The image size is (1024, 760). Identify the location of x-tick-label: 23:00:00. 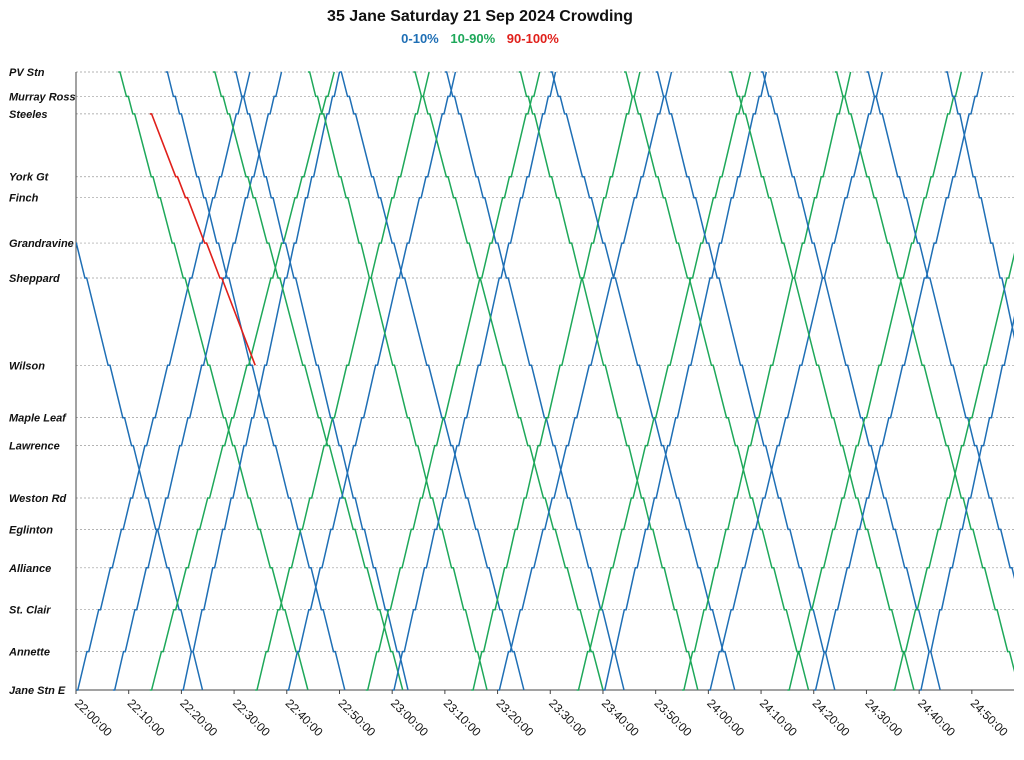
(409, 717).